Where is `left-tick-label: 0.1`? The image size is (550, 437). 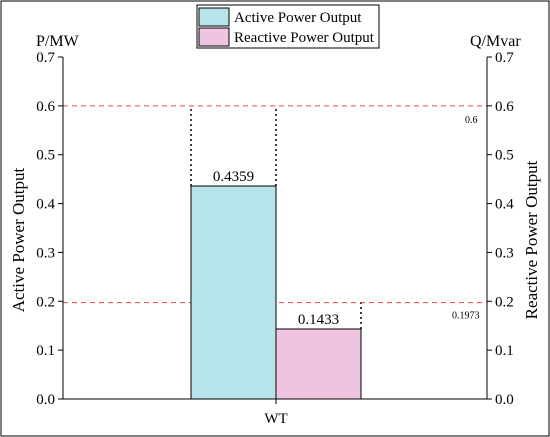
left-tick-label: 0.1 is located at coordinates (45, 351).